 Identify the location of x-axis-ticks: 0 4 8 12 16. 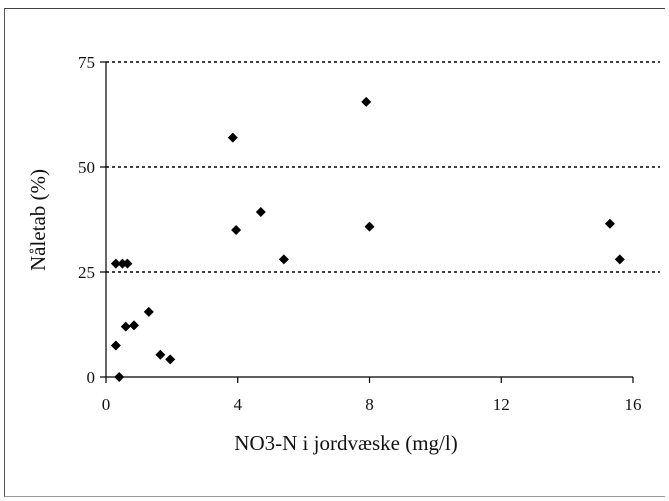
(372, 395).